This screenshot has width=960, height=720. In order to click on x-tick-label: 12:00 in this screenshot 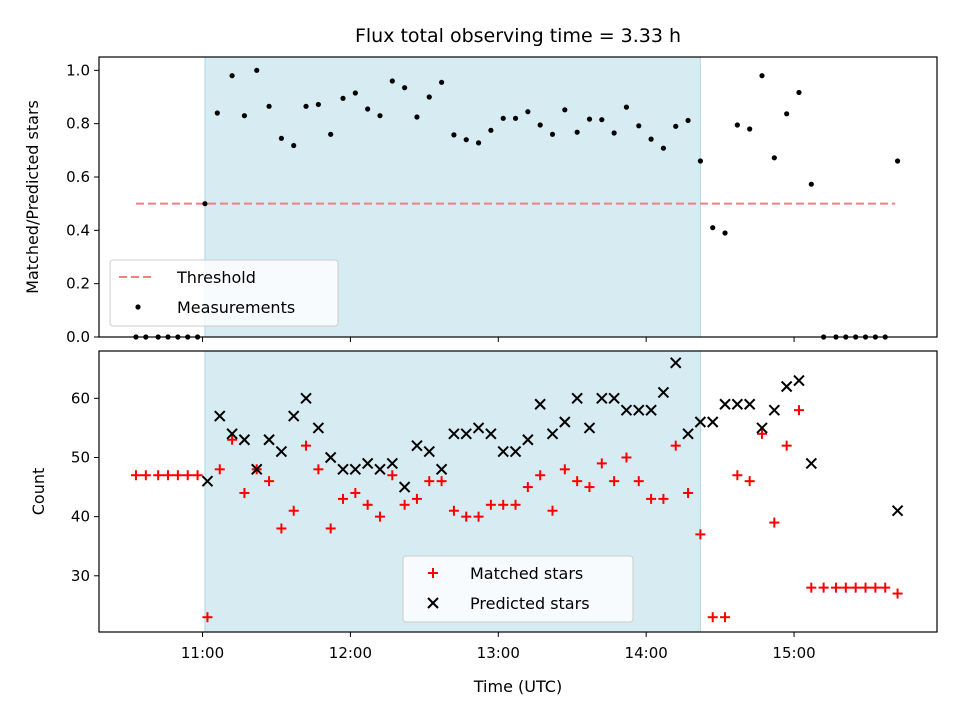, I will do `click(350, 653)`.